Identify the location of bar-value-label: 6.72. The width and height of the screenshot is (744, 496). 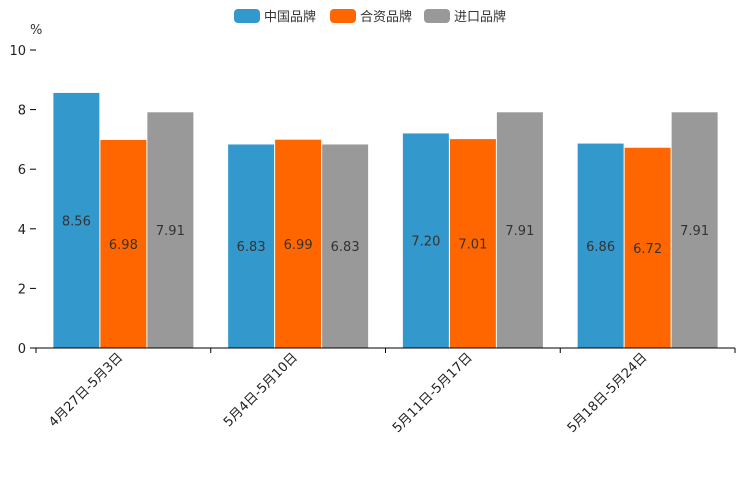
(647, 249).